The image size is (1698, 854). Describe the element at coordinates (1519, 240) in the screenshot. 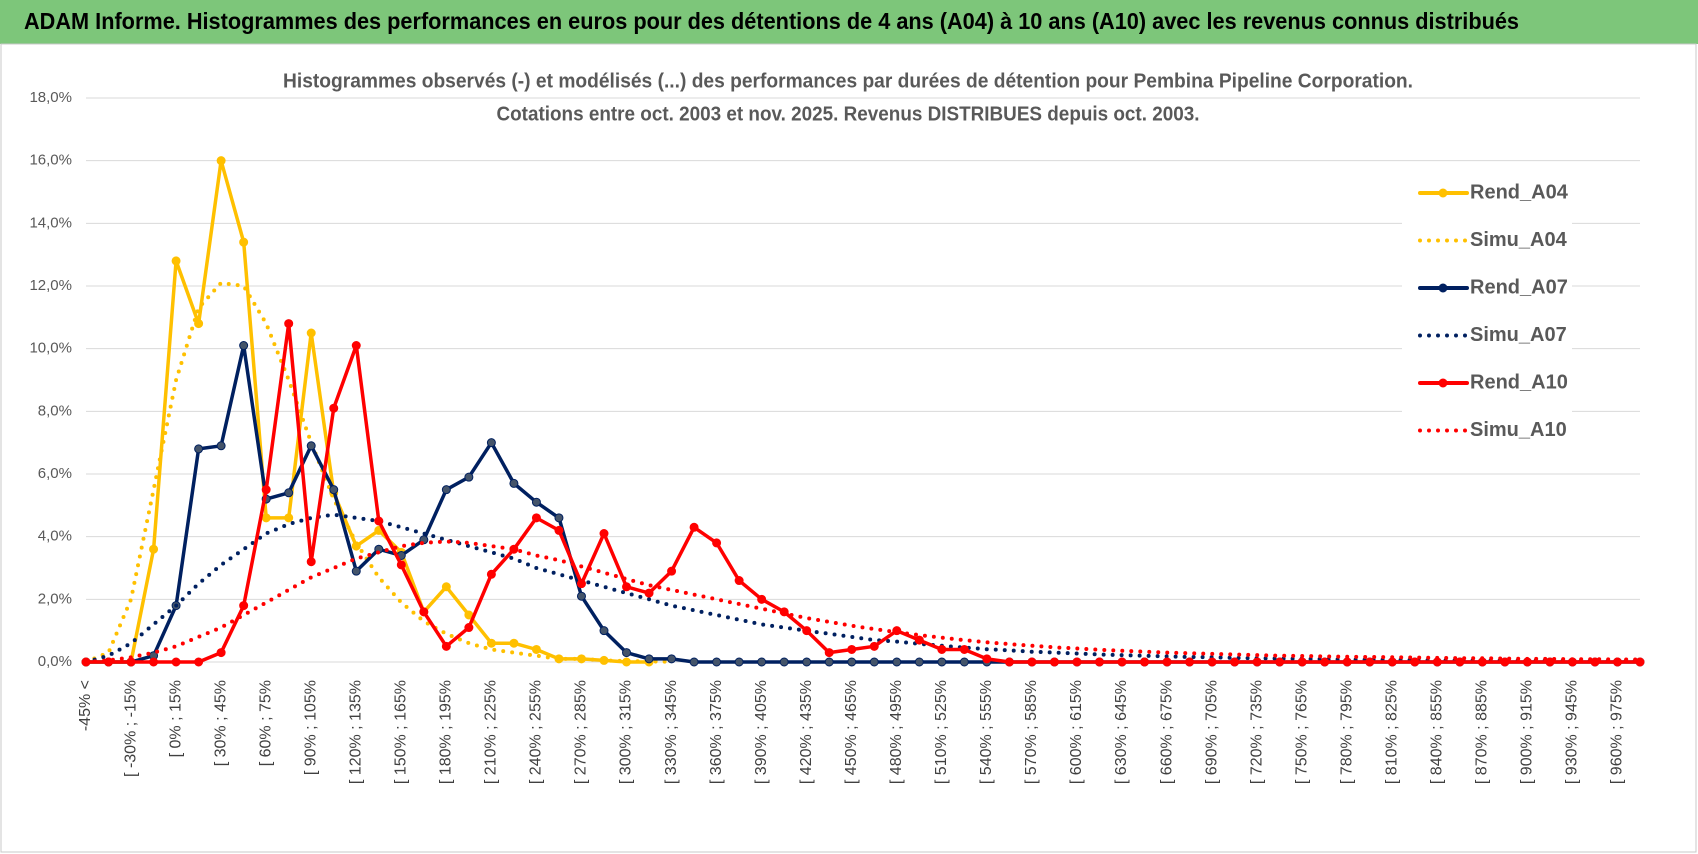

I see `legend-label: Simu_A04` at that location.